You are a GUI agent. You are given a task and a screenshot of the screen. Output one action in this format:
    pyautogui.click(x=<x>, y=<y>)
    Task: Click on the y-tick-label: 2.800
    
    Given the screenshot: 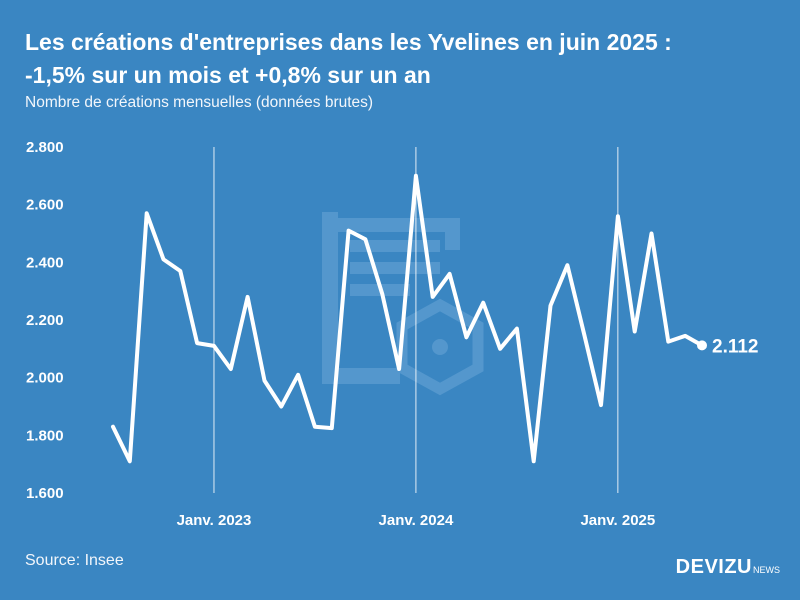 What is the action you would take?
    pyautogui.click(x=45, y=147)
    